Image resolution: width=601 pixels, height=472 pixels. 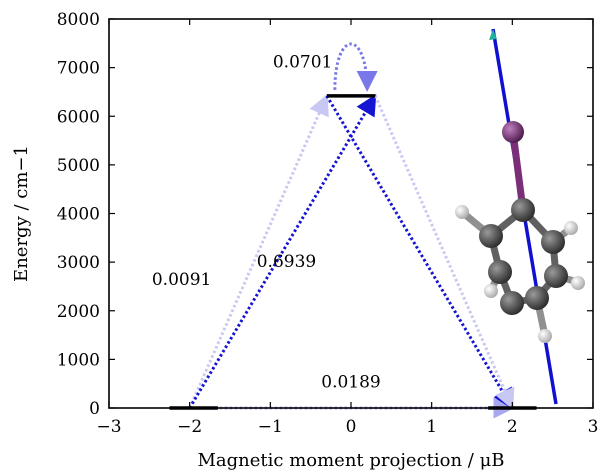 I want to click on y-axis-label: Energy / cm−1, so click(x=21, y=213).